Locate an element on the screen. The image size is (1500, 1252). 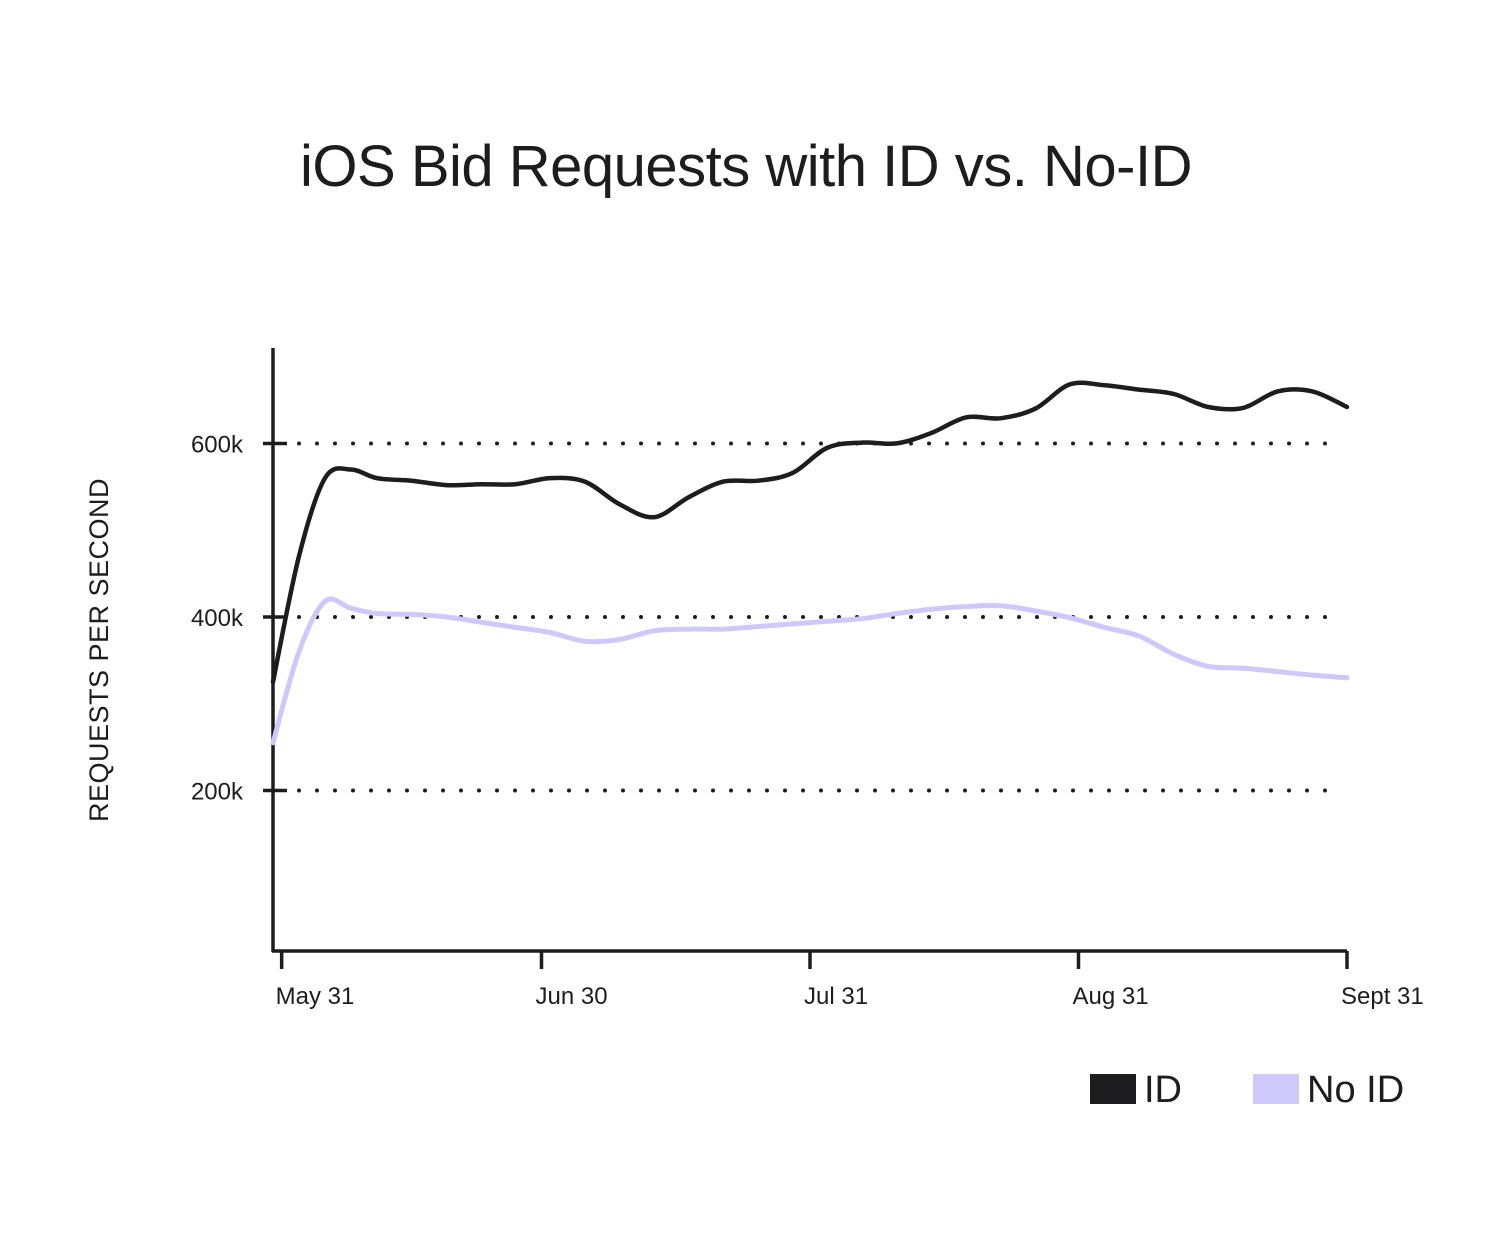
legend-label-no-id: No ID is located at coordinates (1355, 1090).